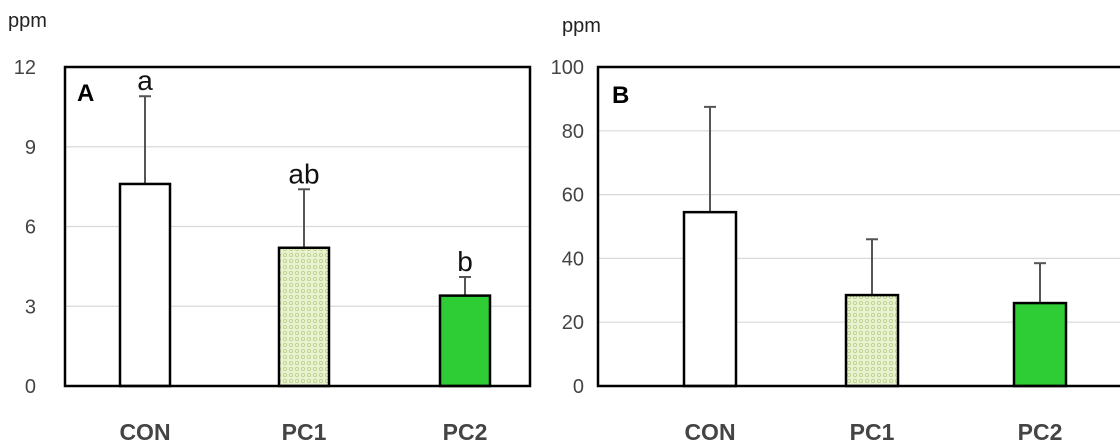 This screenshot has width=1120, height=447. Describe the element at coordinates (30, 228) in the screenshot. I see `y-tick-label: 6` at that location.